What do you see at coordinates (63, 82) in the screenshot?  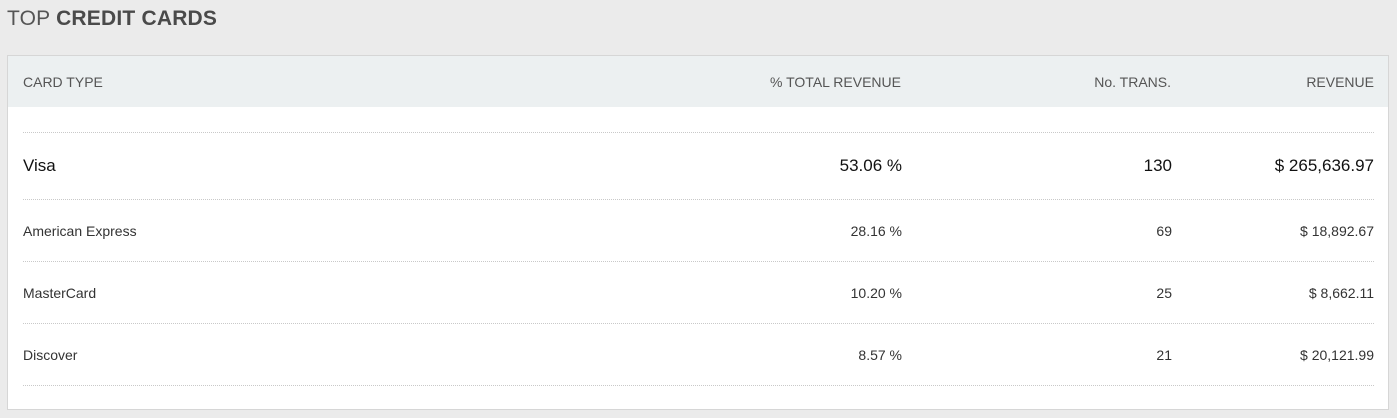 I see `header-card-type: CARD TYPE` at bounding box center [63, 82].